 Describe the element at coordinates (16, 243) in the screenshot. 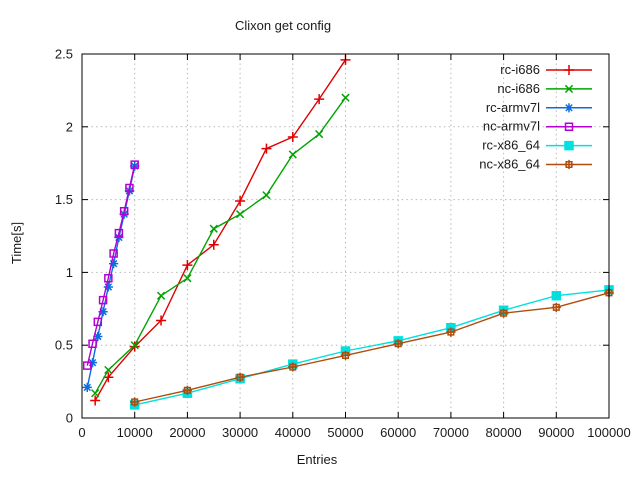

I see `y-axis-label: Time[s]` at that location.